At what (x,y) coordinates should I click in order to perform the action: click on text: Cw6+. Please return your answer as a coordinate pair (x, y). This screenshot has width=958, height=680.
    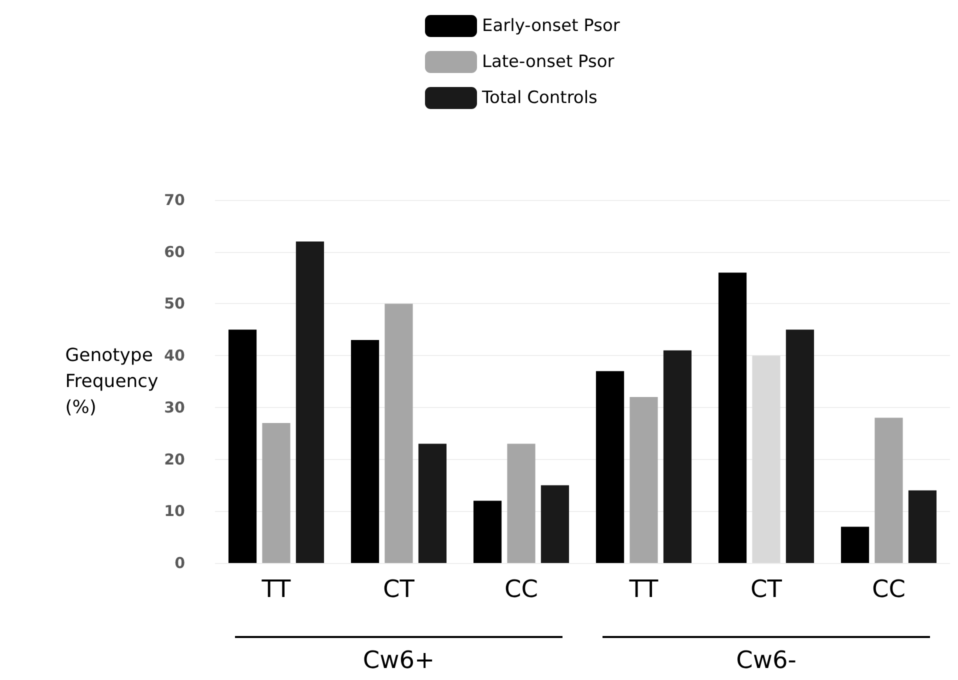
    Looking at the image, I should click on (398, 660).